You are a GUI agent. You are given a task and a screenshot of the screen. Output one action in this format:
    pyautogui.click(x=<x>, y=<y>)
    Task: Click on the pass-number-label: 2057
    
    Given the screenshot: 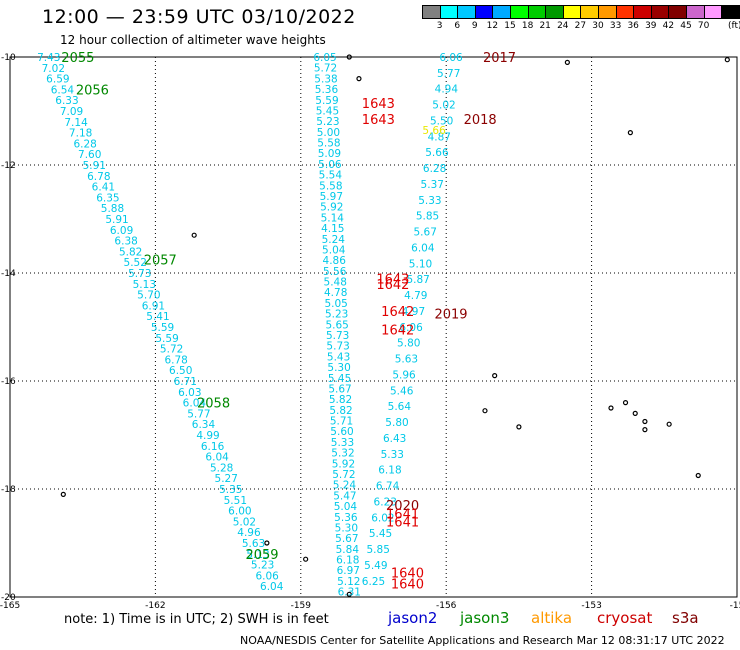 What is the action you would take?
    pyautogui.click(x=160, y=261)
    